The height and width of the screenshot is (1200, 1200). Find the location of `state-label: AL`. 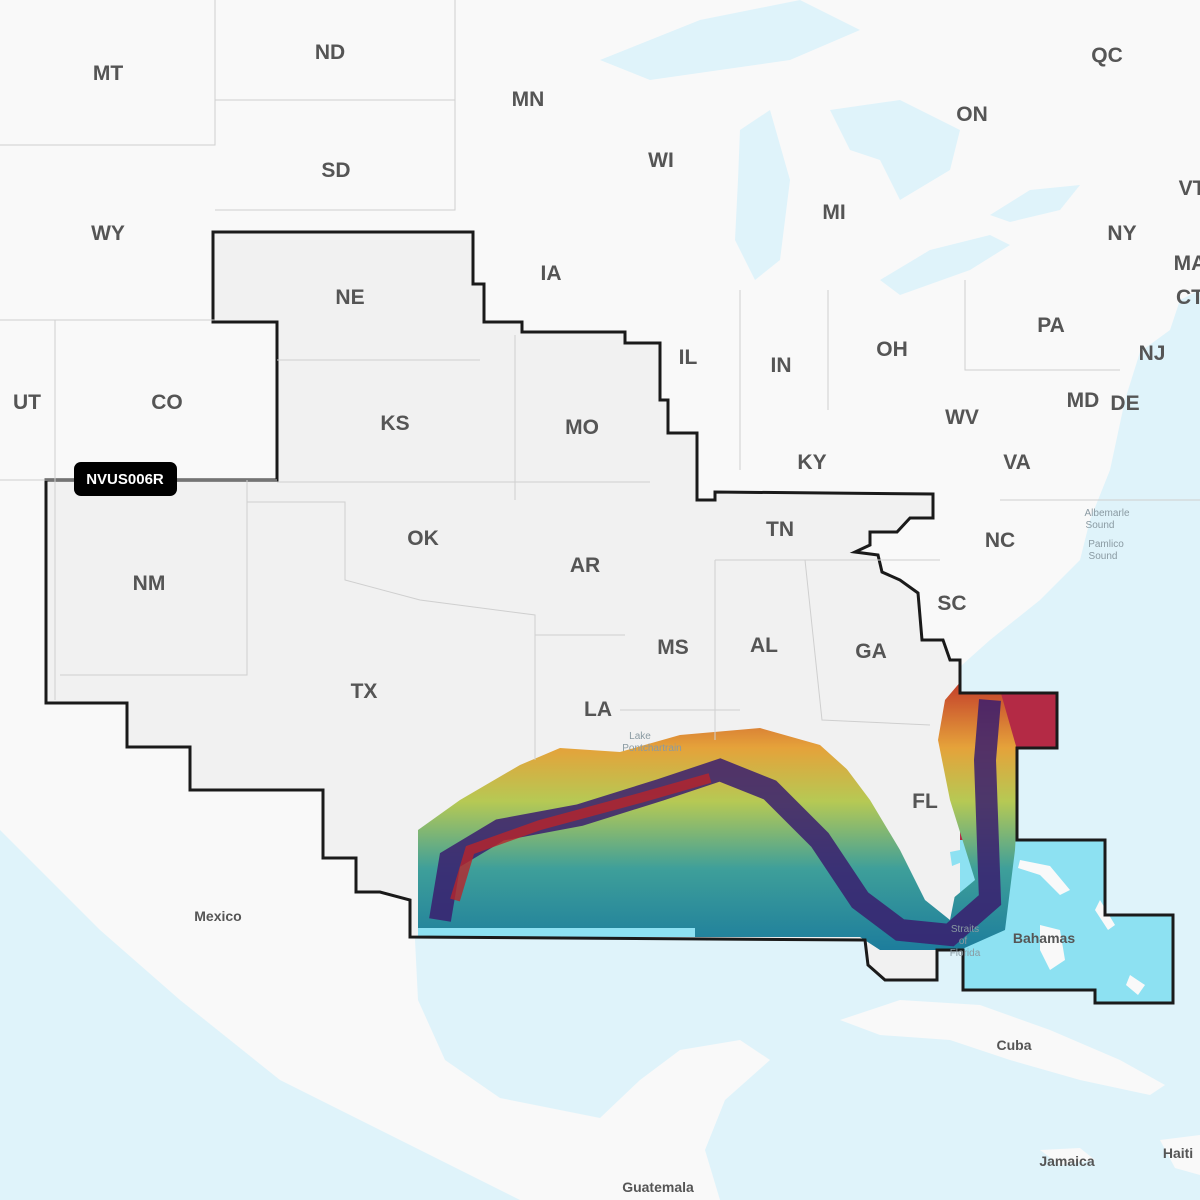

state-label: AL is located at coordinates (764, 645).